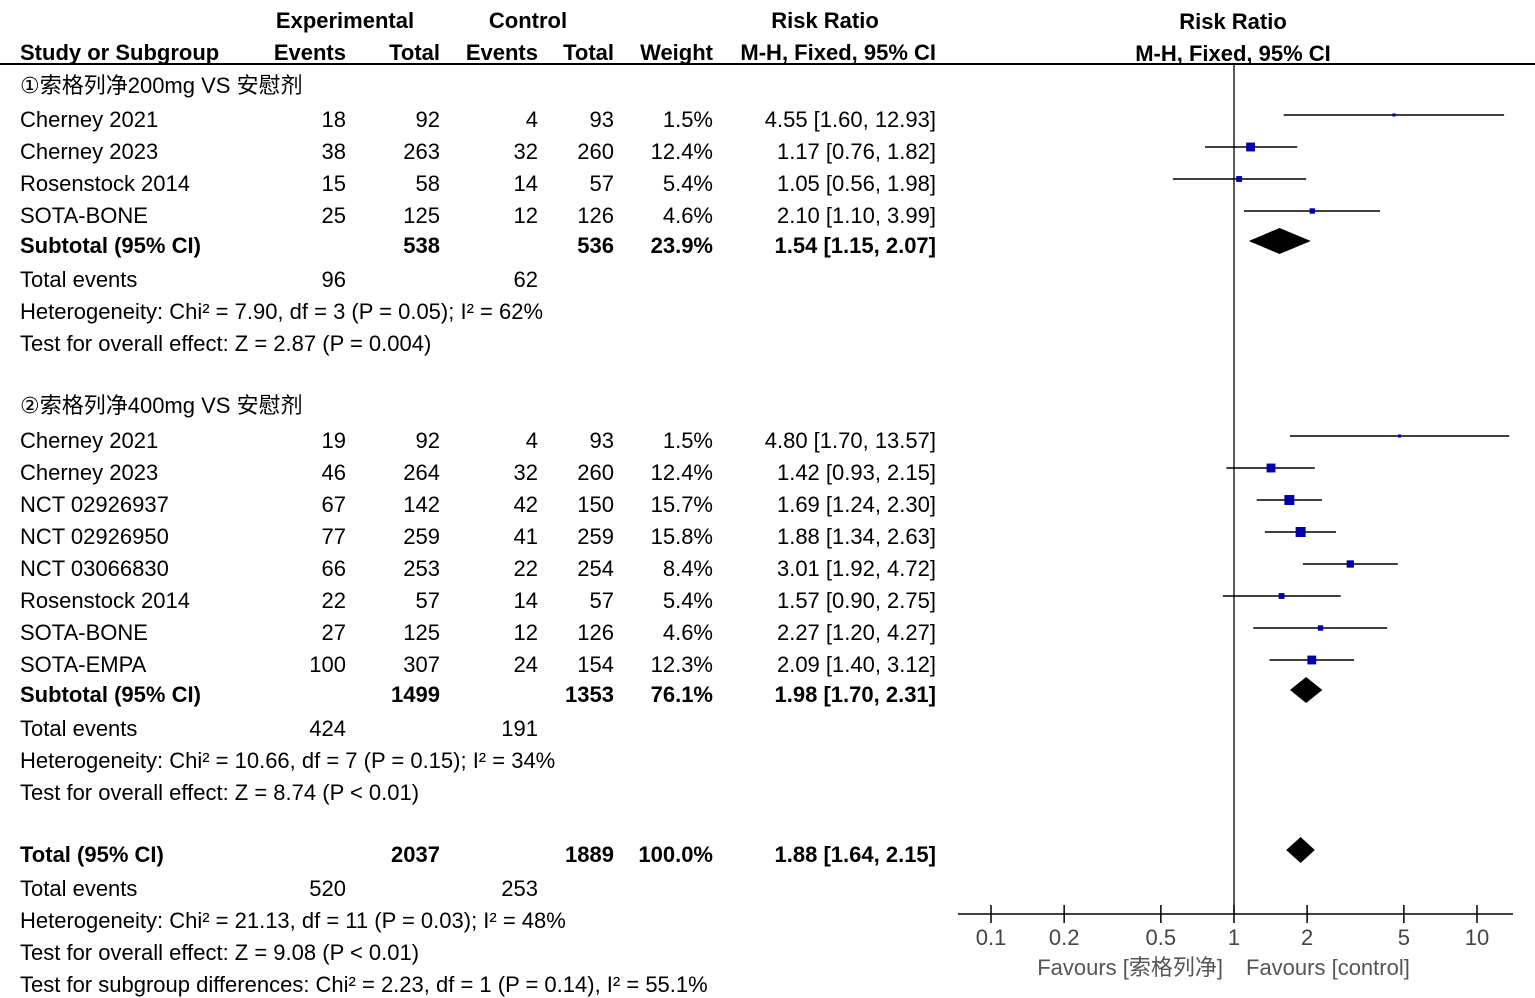 The height and width of the screenshot is (998, 1535). What do you see at coordinates (681, 536) in the screenshot?
I see `cell-weight: 15.8%` at bounding box center [681, 536].